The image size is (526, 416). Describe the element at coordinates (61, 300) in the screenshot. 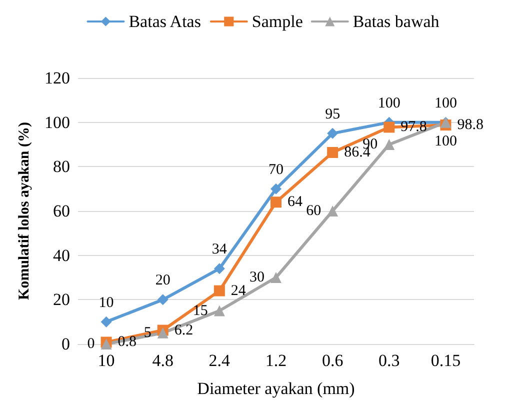

I see `y-tick-label: 20` at that location.